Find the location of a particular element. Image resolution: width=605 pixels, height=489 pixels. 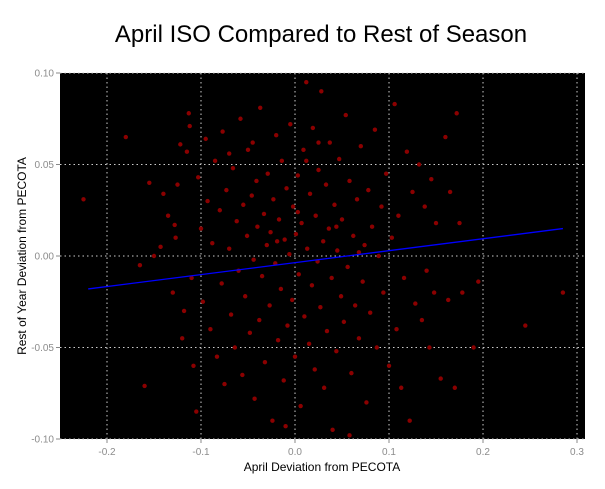

x-tick-label: -0.2 is located at coordinates (107, 452).